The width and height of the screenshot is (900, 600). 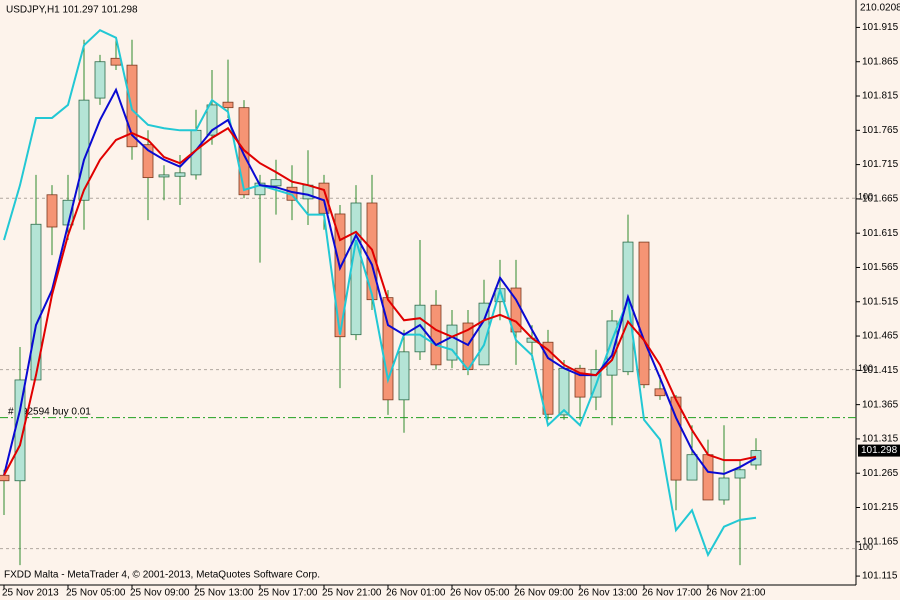 I want to click on x-tick-label: 26 Nov 13:00, so click(x=608, y=593).